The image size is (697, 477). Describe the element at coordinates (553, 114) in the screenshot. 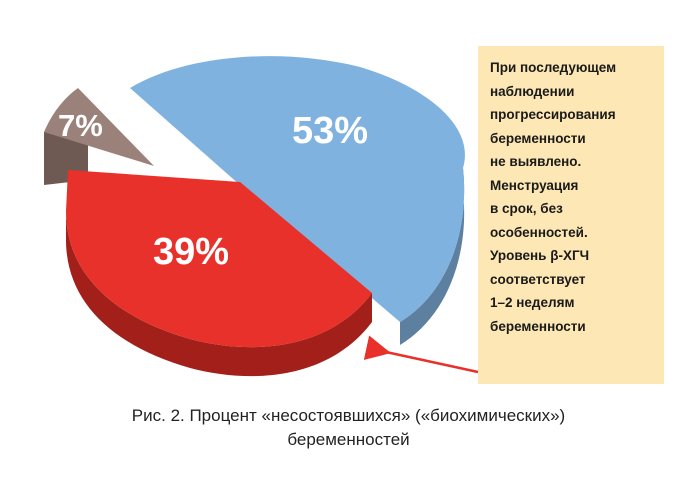

I see `annotation-line: прогрессирования` at that location.